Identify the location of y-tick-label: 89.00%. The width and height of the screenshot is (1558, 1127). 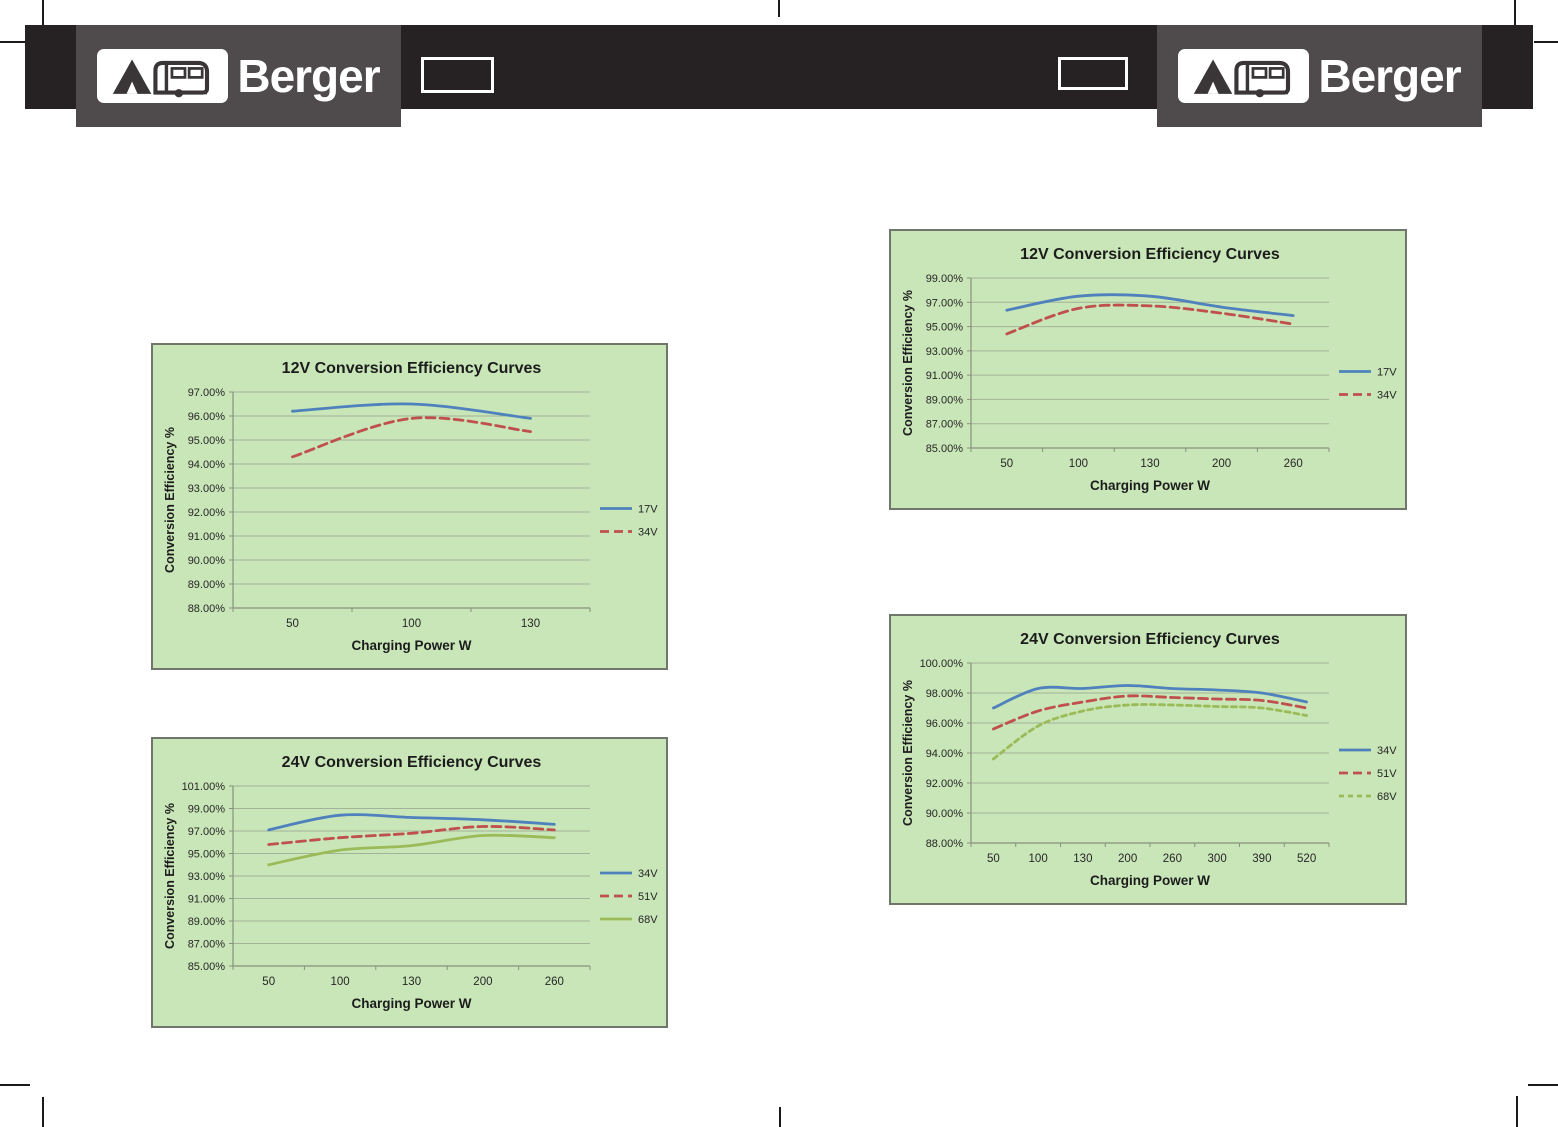
(207, 585).